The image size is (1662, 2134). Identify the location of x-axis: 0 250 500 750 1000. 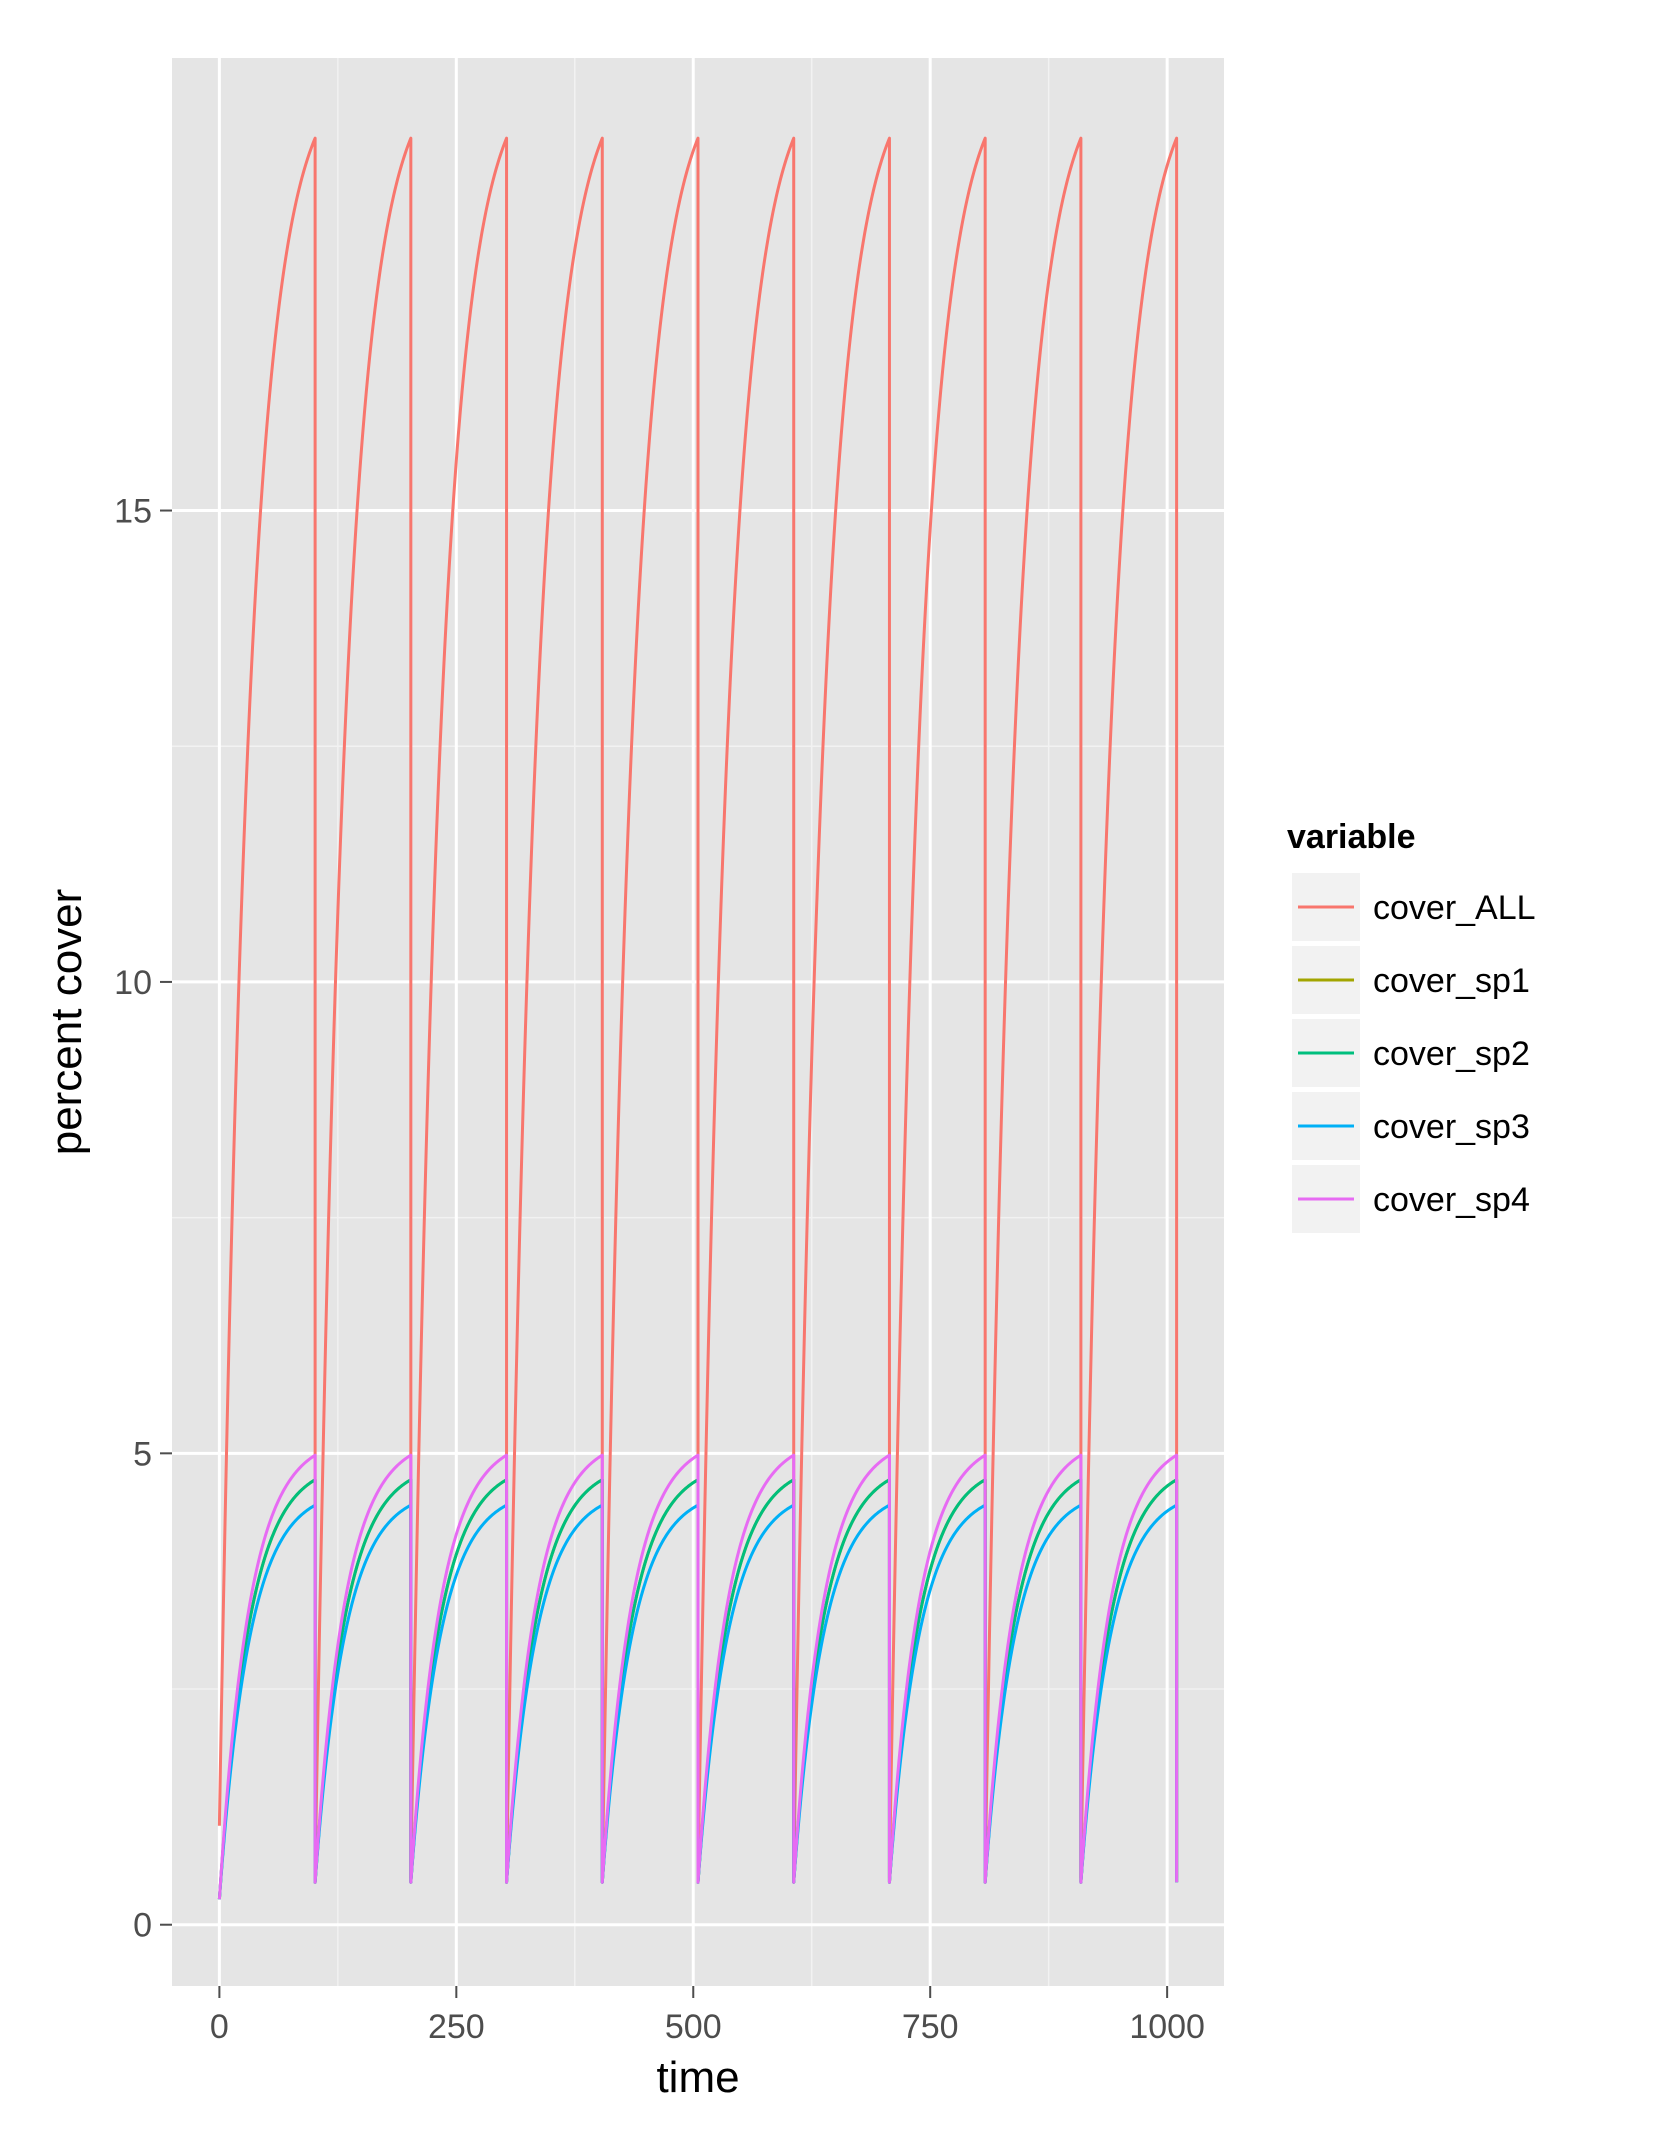
(707, 2016).